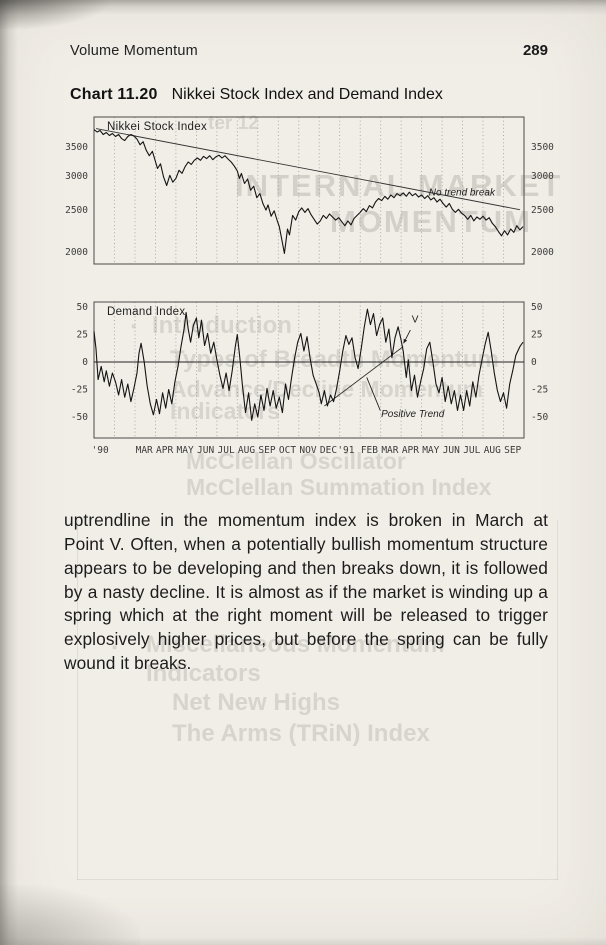 The height and width of the screenshot is (945, 606). I want to click on page-number: 289, so click(535, 50).